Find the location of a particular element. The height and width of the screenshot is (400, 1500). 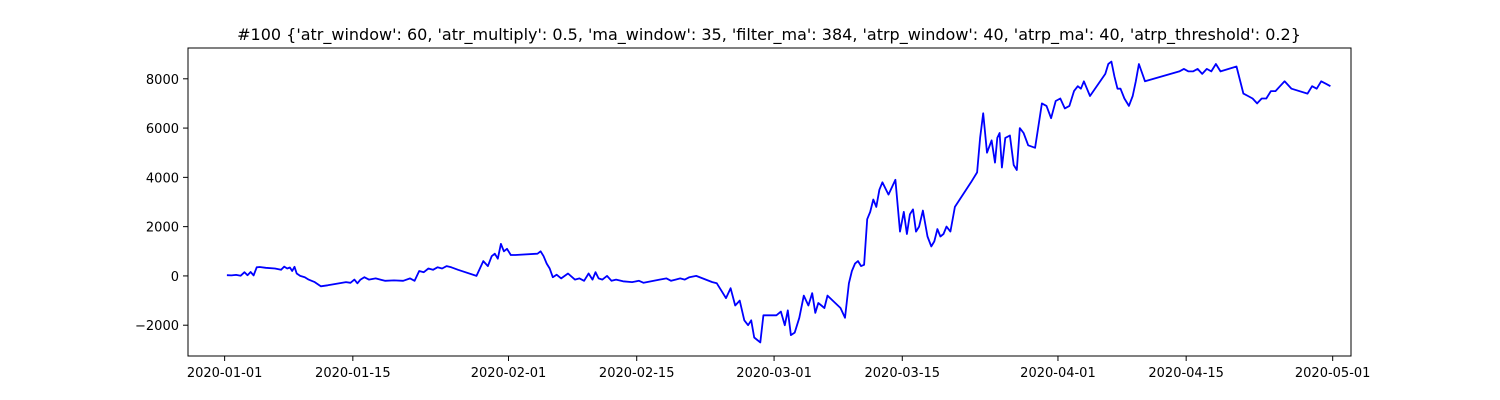

x-tick-label: 2020-05-01 is located at coordinates (1333, 373).